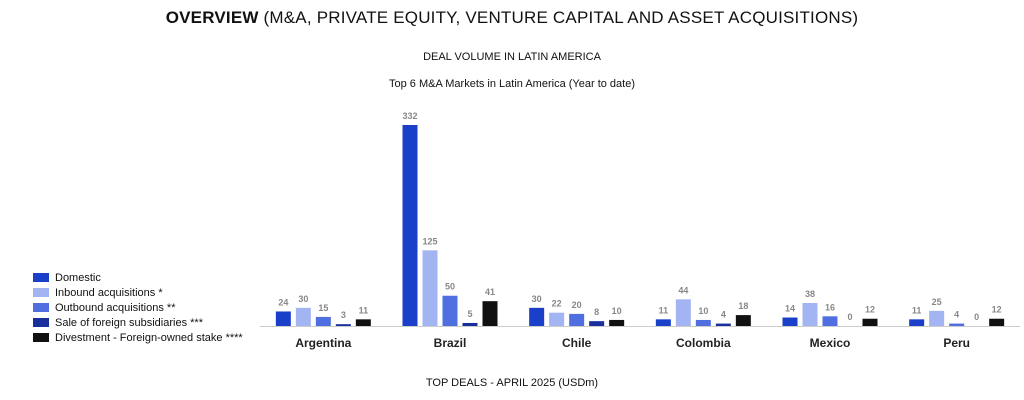 The image size is (1024, 400). I want to click on legend-swatch-divestment, so click(41, 337).